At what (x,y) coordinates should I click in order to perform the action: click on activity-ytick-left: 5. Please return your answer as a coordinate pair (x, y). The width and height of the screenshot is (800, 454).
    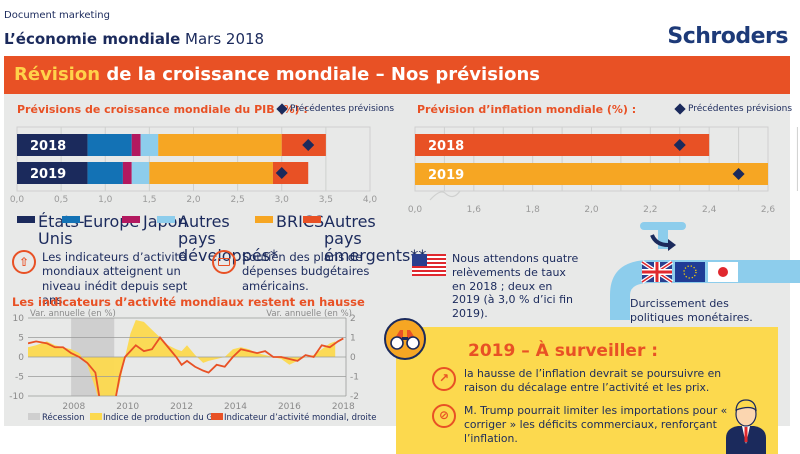
    Looking at the image, I should click on (21, 339).